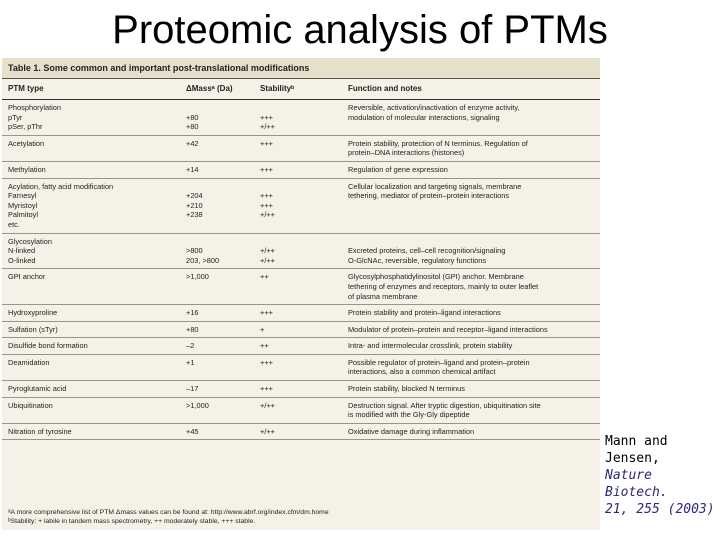 This screenshot has height=540, width=720. Describe the element at coordinates (192, 143) in the screenshot. I see `cell-delta-mass: +42` at that location.